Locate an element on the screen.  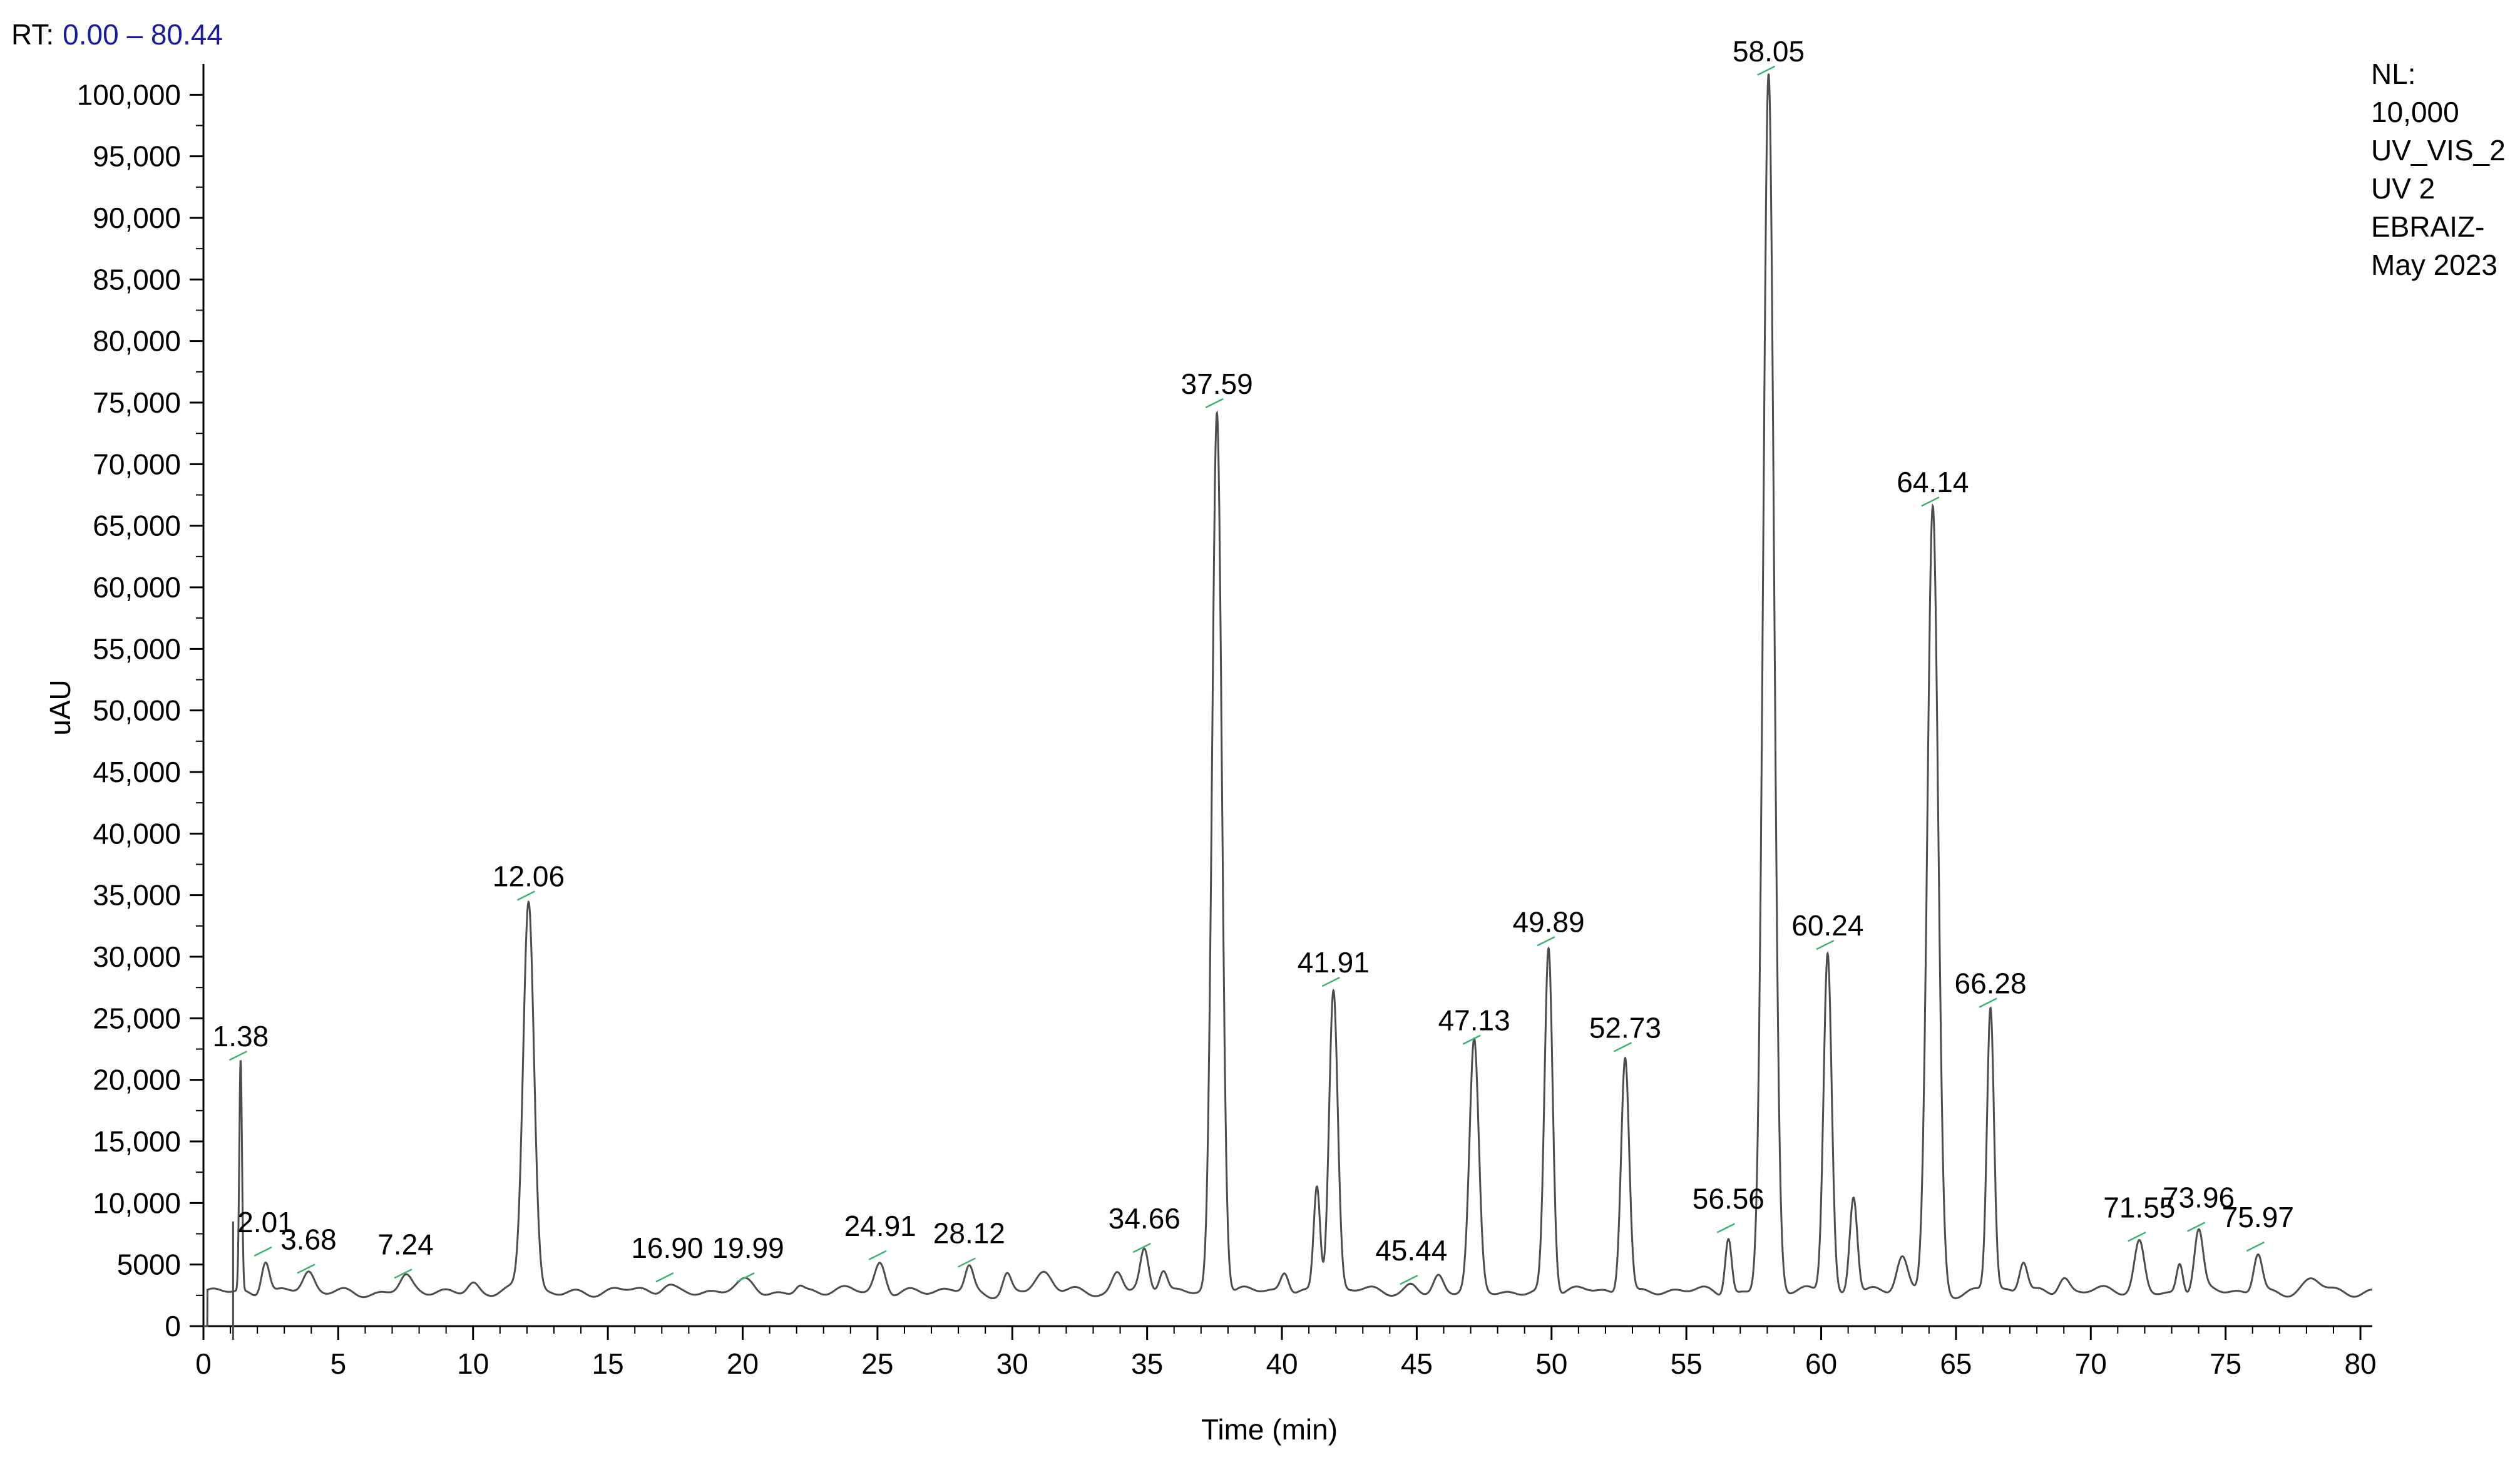
x-tick-label: 60 is located at coordinates (1821, 1363).